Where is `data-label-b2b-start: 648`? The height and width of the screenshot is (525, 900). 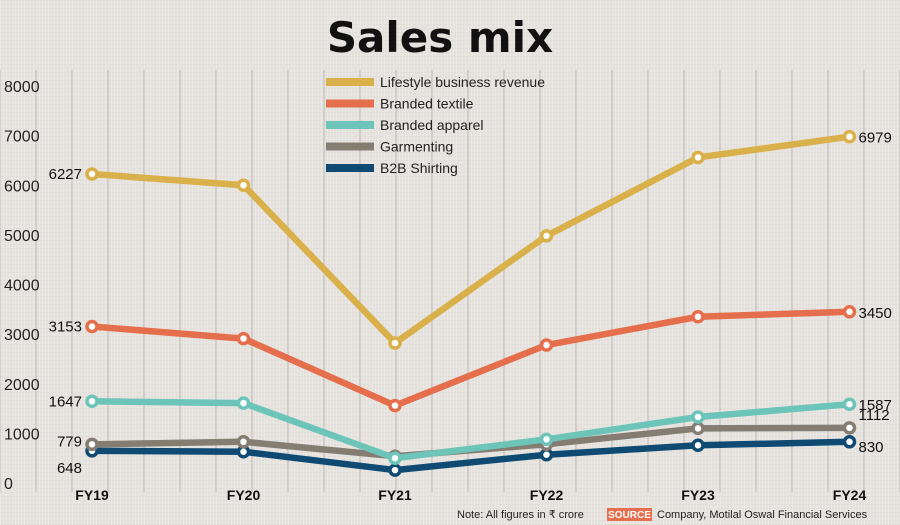
data-label-b2b-start: 648 is located at coordinates (69, 468).